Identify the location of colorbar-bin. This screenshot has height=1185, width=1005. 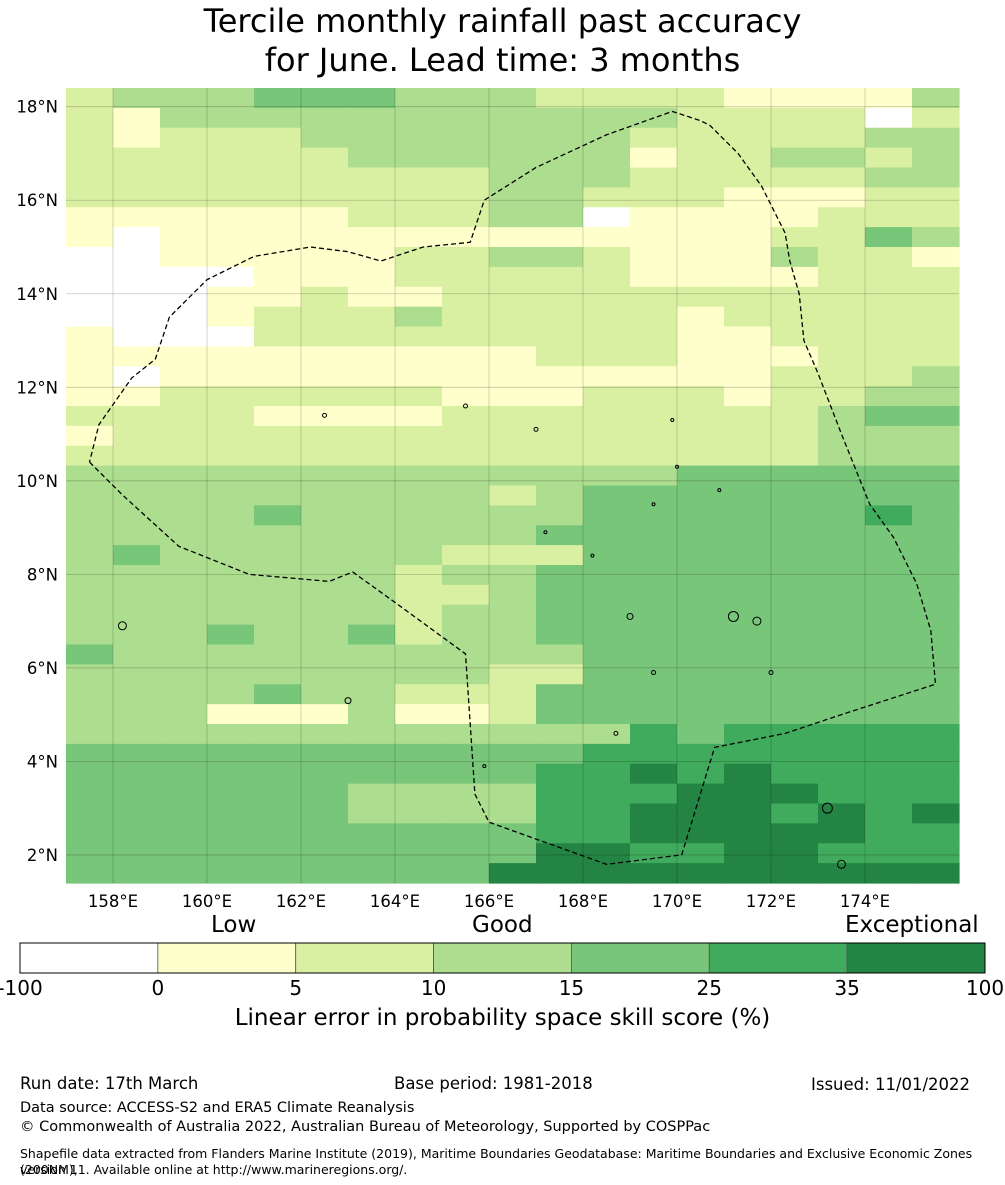
(89, 958).